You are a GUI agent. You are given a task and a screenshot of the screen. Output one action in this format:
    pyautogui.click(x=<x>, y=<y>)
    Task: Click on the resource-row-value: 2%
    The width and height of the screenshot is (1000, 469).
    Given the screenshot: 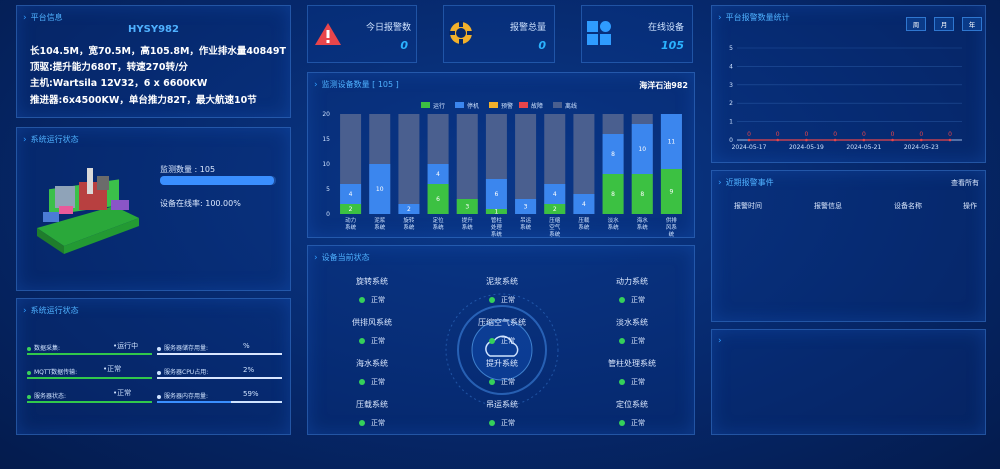 What is the action you would take?
    pyautogui.click(x=249, y=370)
    